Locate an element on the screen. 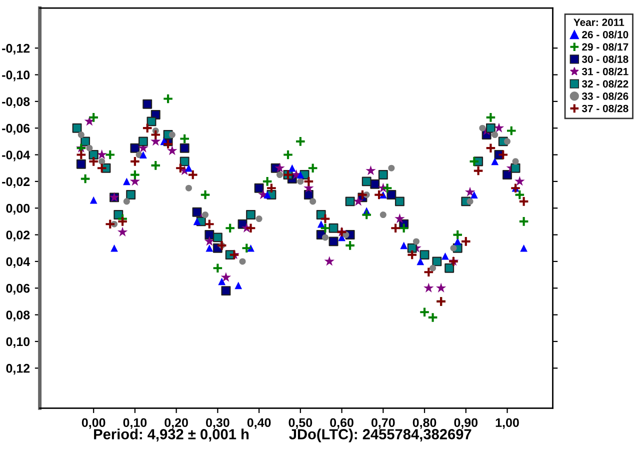 The width and height of the screenshot is (642, 449). x-tick-label: 0,10 is located at coordinates (135, 423).